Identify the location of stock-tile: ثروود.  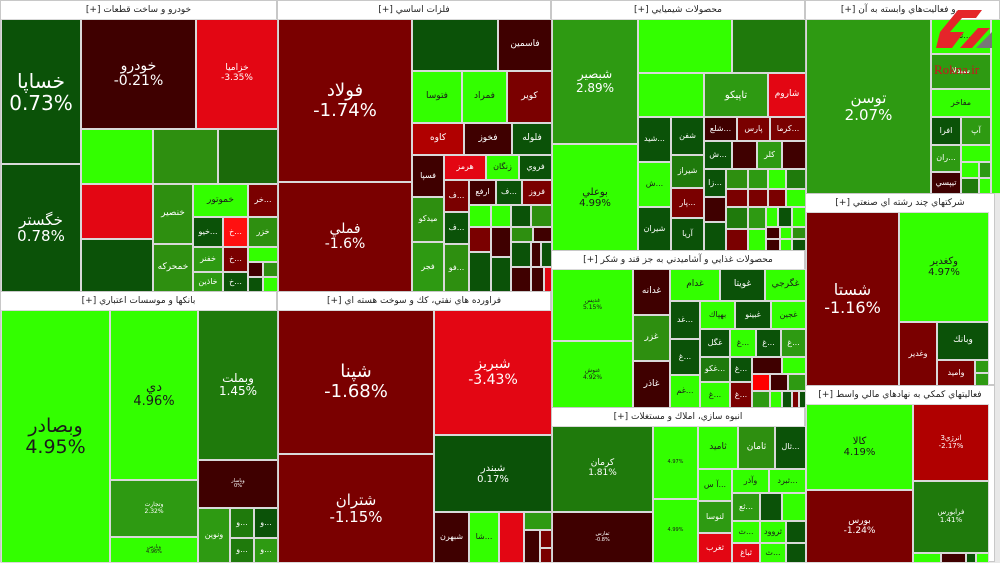
(773, 532).